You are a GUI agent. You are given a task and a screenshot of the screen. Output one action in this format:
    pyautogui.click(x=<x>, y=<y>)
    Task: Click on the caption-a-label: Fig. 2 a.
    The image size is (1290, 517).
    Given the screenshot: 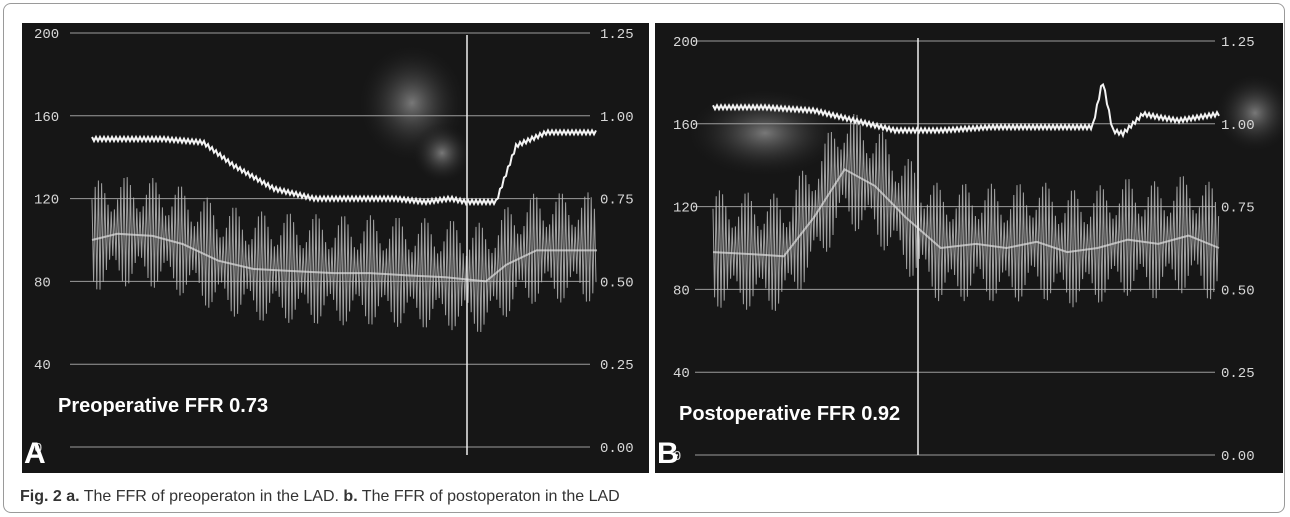 What is the action you would take?
    pyautogui.click(x=50, y=496)
    